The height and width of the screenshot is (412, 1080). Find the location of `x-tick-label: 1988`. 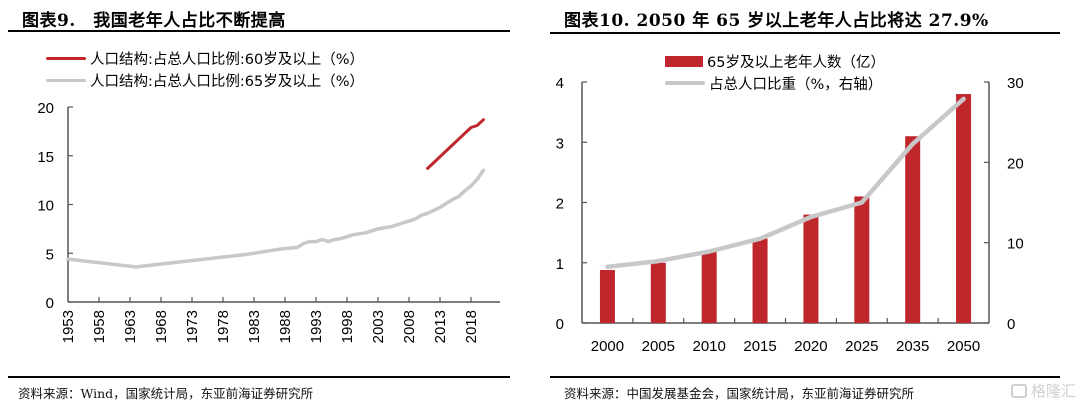

x-tick-label: 1988 is located at coordinates (285, 326).